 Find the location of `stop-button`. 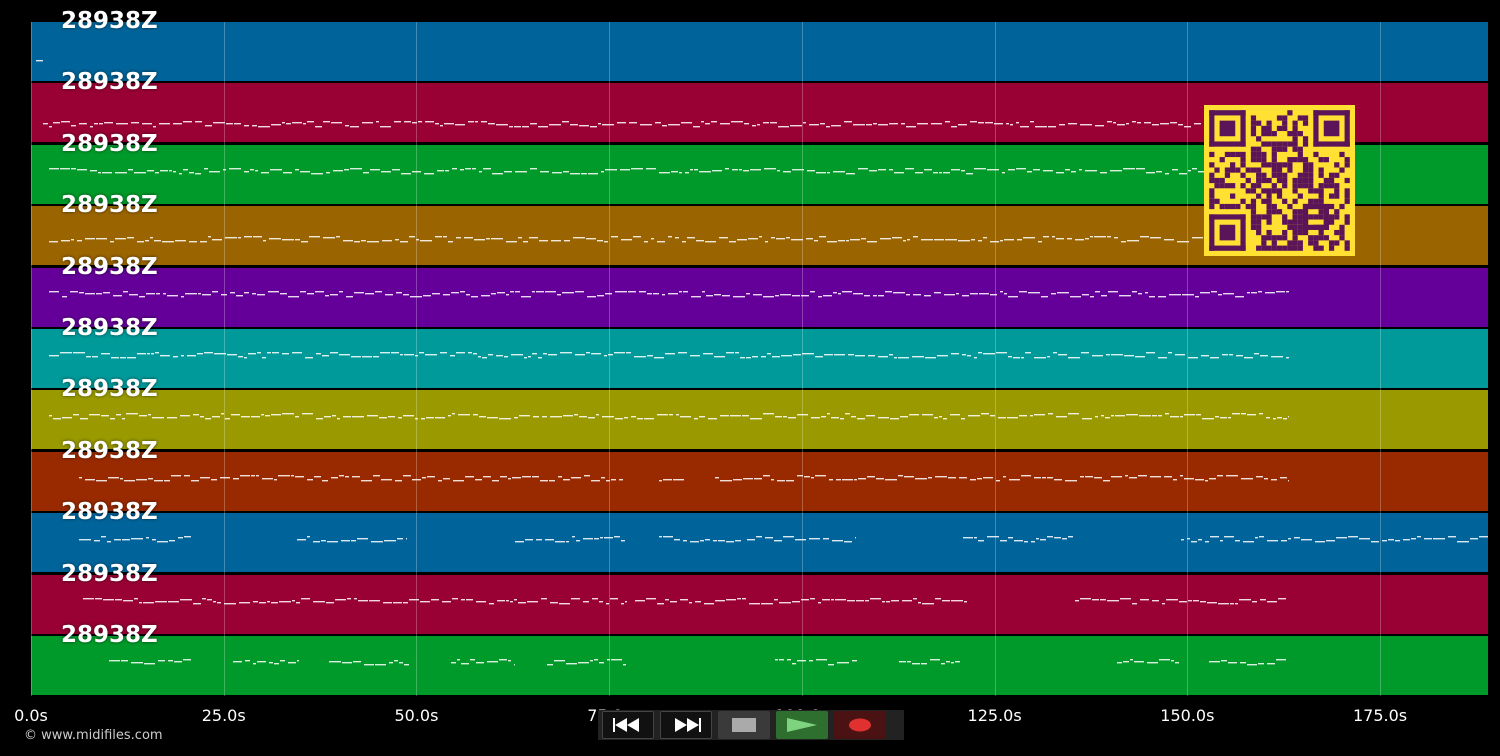

stop-button is located at coordinates (744, 725).